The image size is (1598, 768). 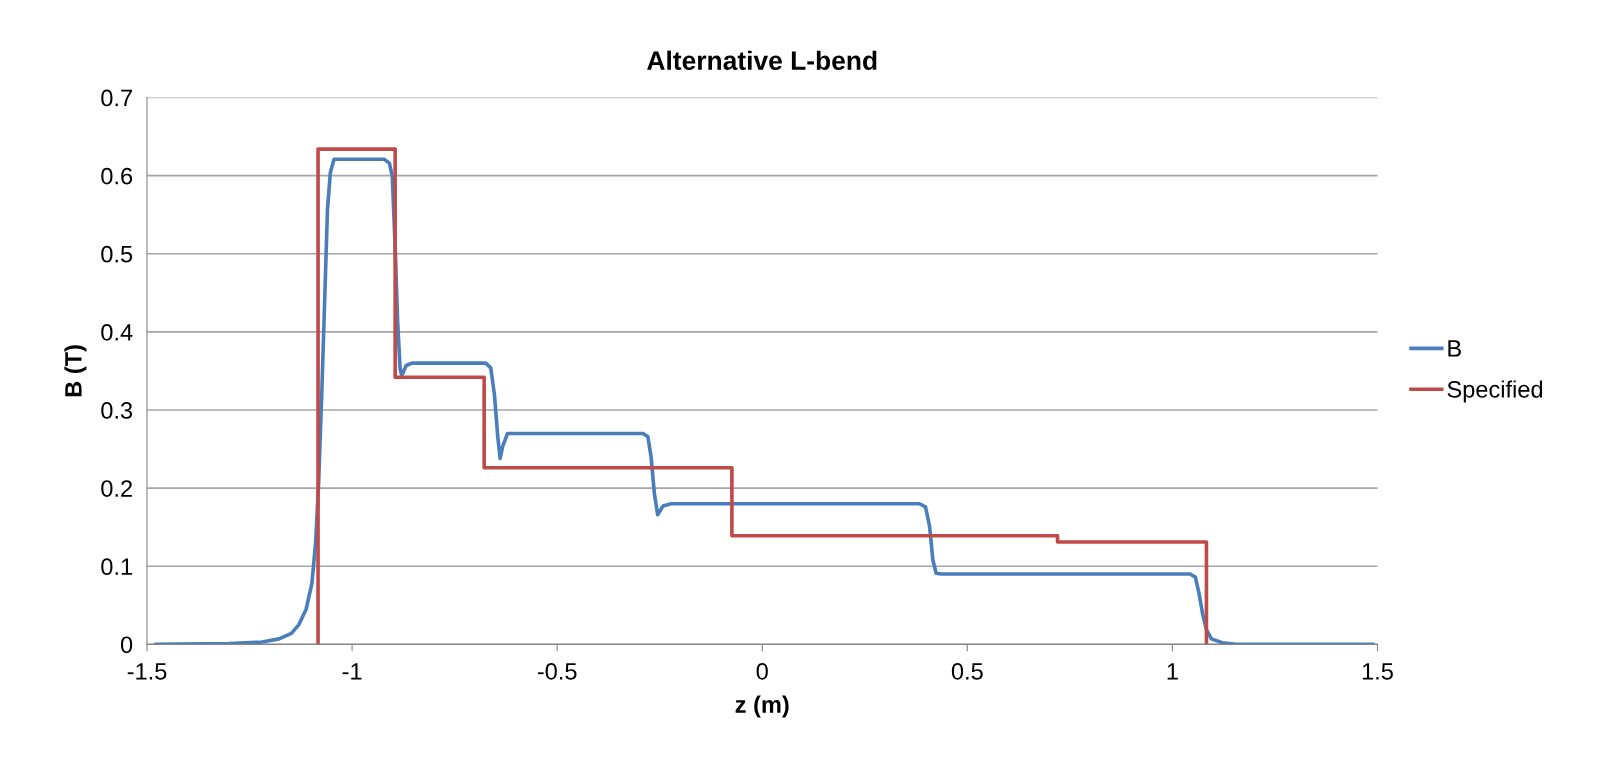 What do you see at coordinates (1454, 348) in the screenshot?
I see `legend-label: B` at bounding box center [1454, 348].